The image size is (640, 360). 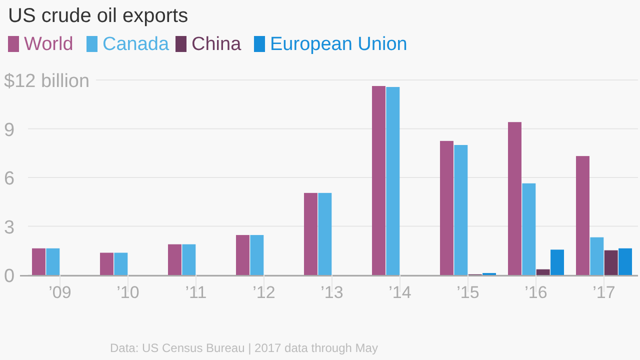 I want to click on legend-label: European Union, so click(x=339, y=44).